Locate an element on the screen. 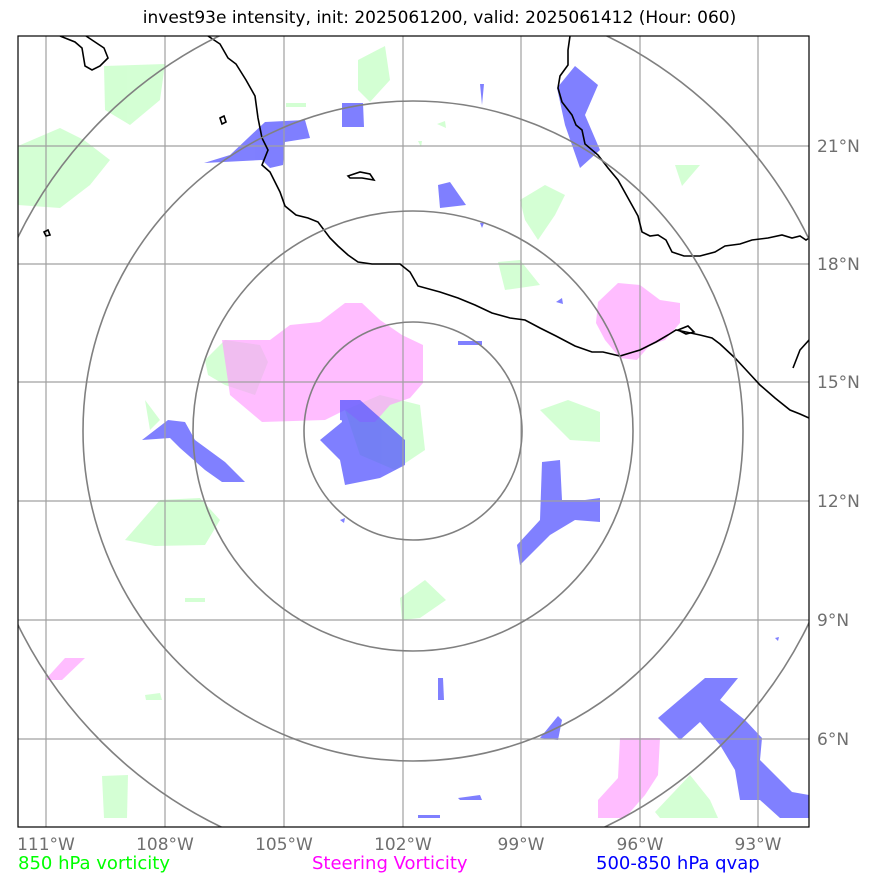  lat-tick-label: 12°N is located at coordinates (838, 502).